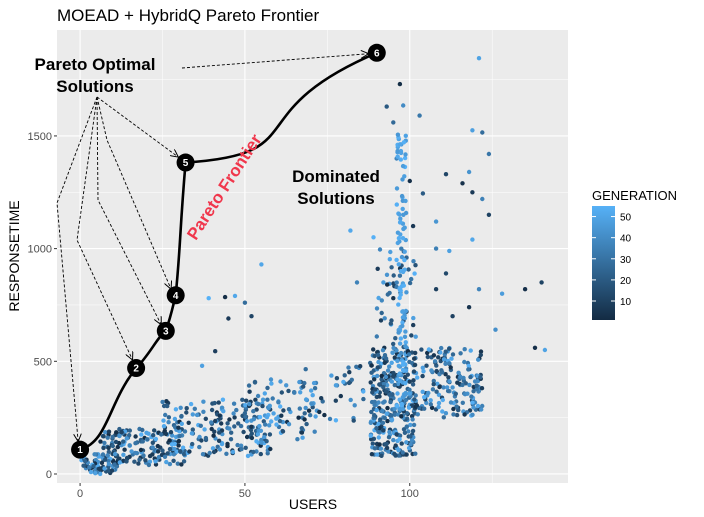 The image size is (704, 517). I want to click on legend-title: GENERATION, so click(634, 195).